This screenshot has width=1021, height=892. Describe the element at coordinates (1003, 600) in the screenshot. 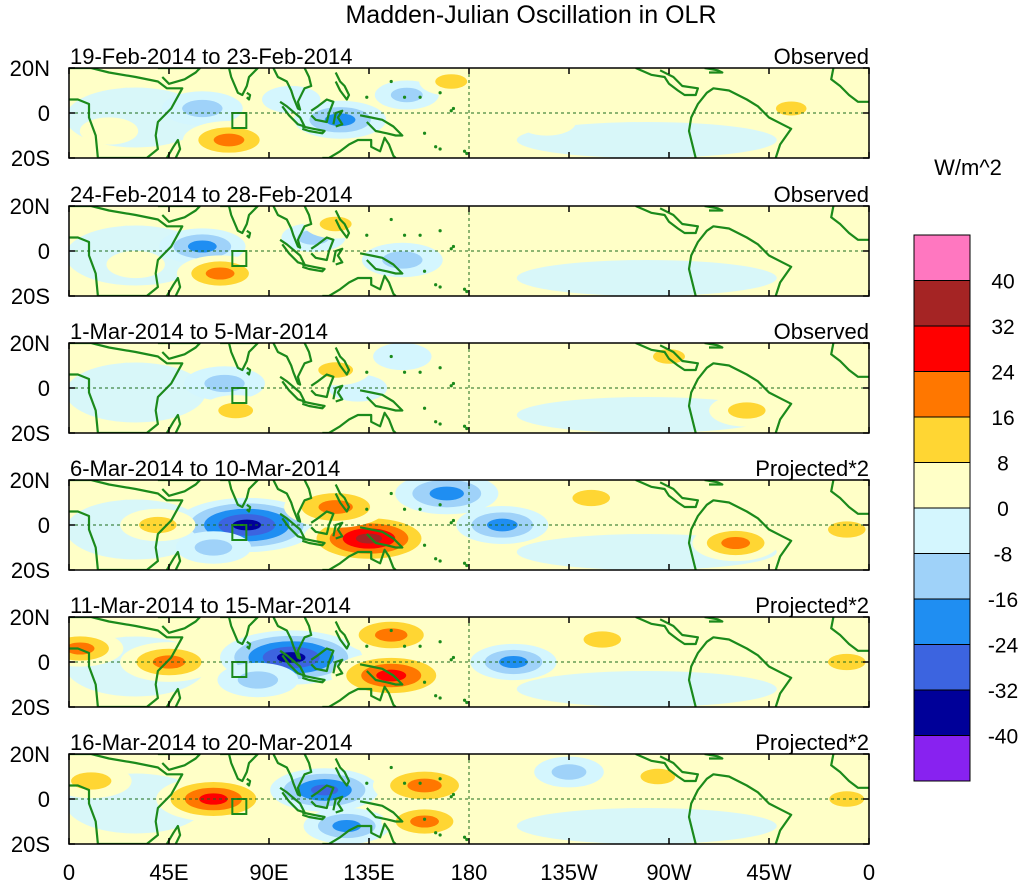

I see `colorbar-label: -16` at that location.